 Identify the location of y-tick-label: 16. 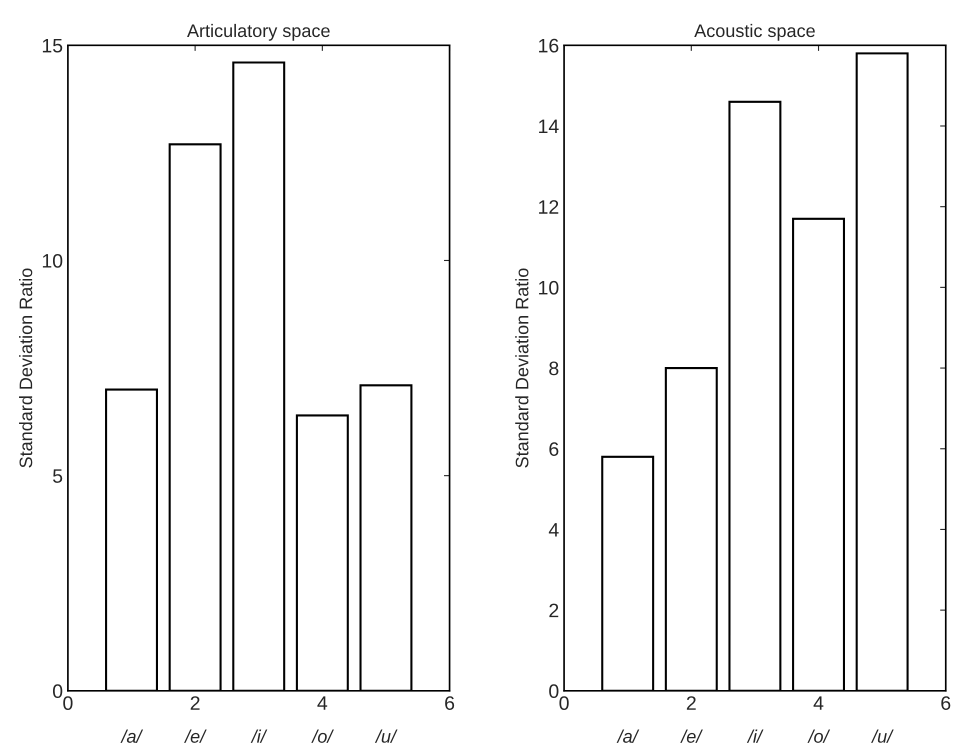
(548, 45).